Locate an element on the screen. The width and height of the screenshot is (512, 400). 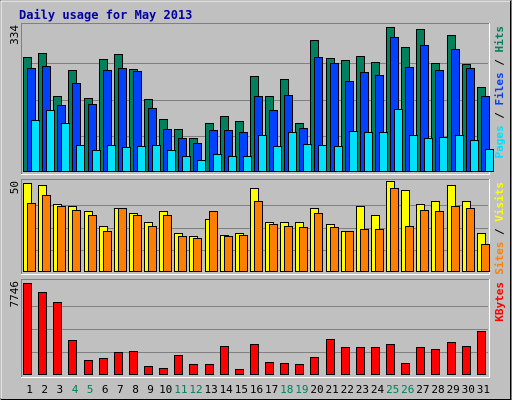
x-tick-day: 22 is located at coordinates (347, 389).